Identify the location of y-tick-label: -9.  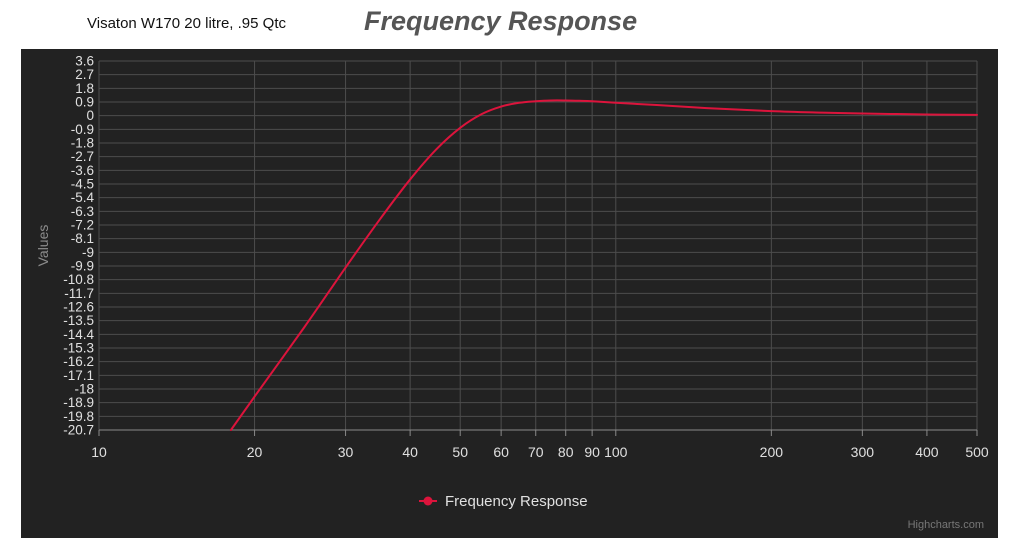
(88, 252).